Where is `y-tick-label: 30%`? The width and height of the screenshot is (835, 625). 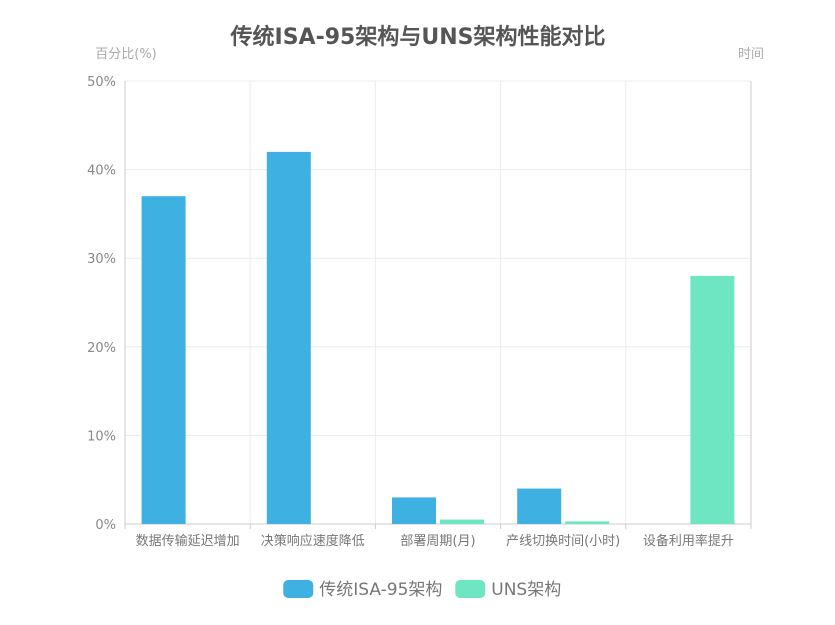
y-tick-label: 30% is located at coordinates (101, 259).